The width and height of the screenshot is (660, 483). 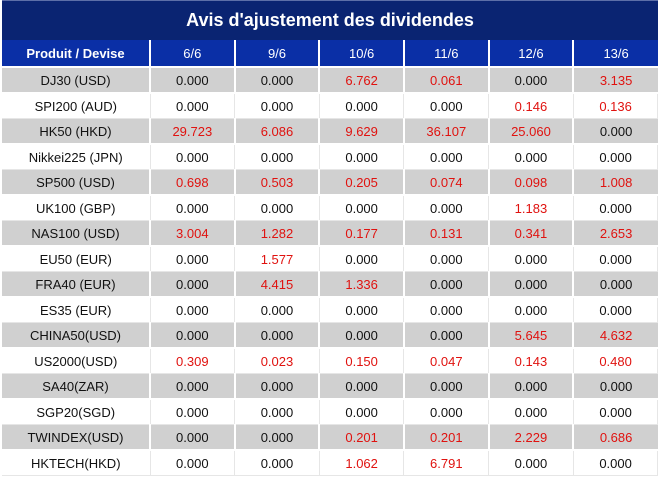 I want to click on value-cell: 1.577, so click(x=277, y=259).